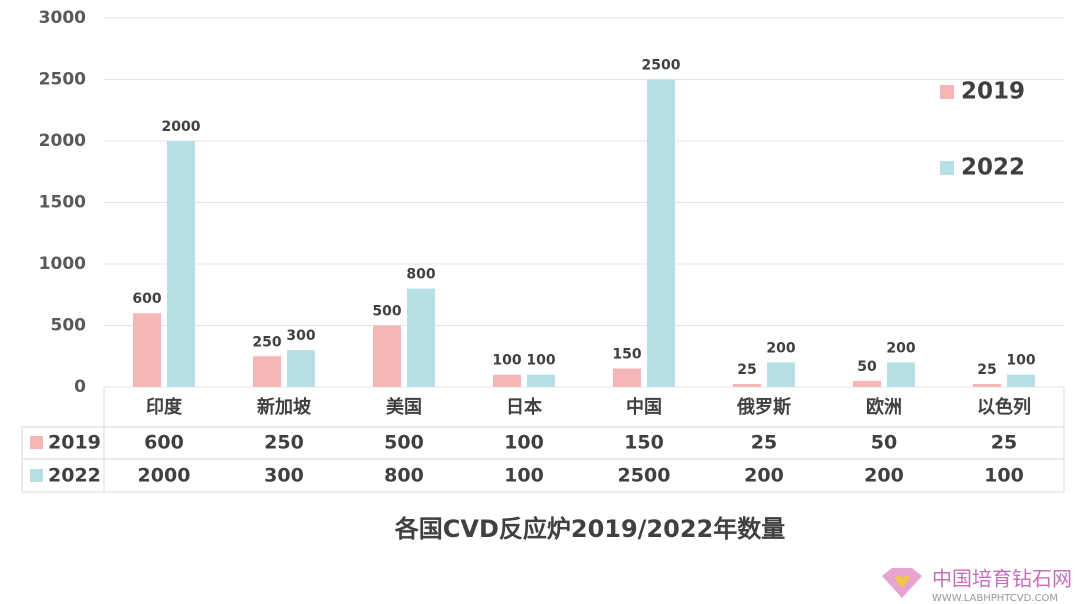  I want to click on table-cell: 300, so click(284, 476).